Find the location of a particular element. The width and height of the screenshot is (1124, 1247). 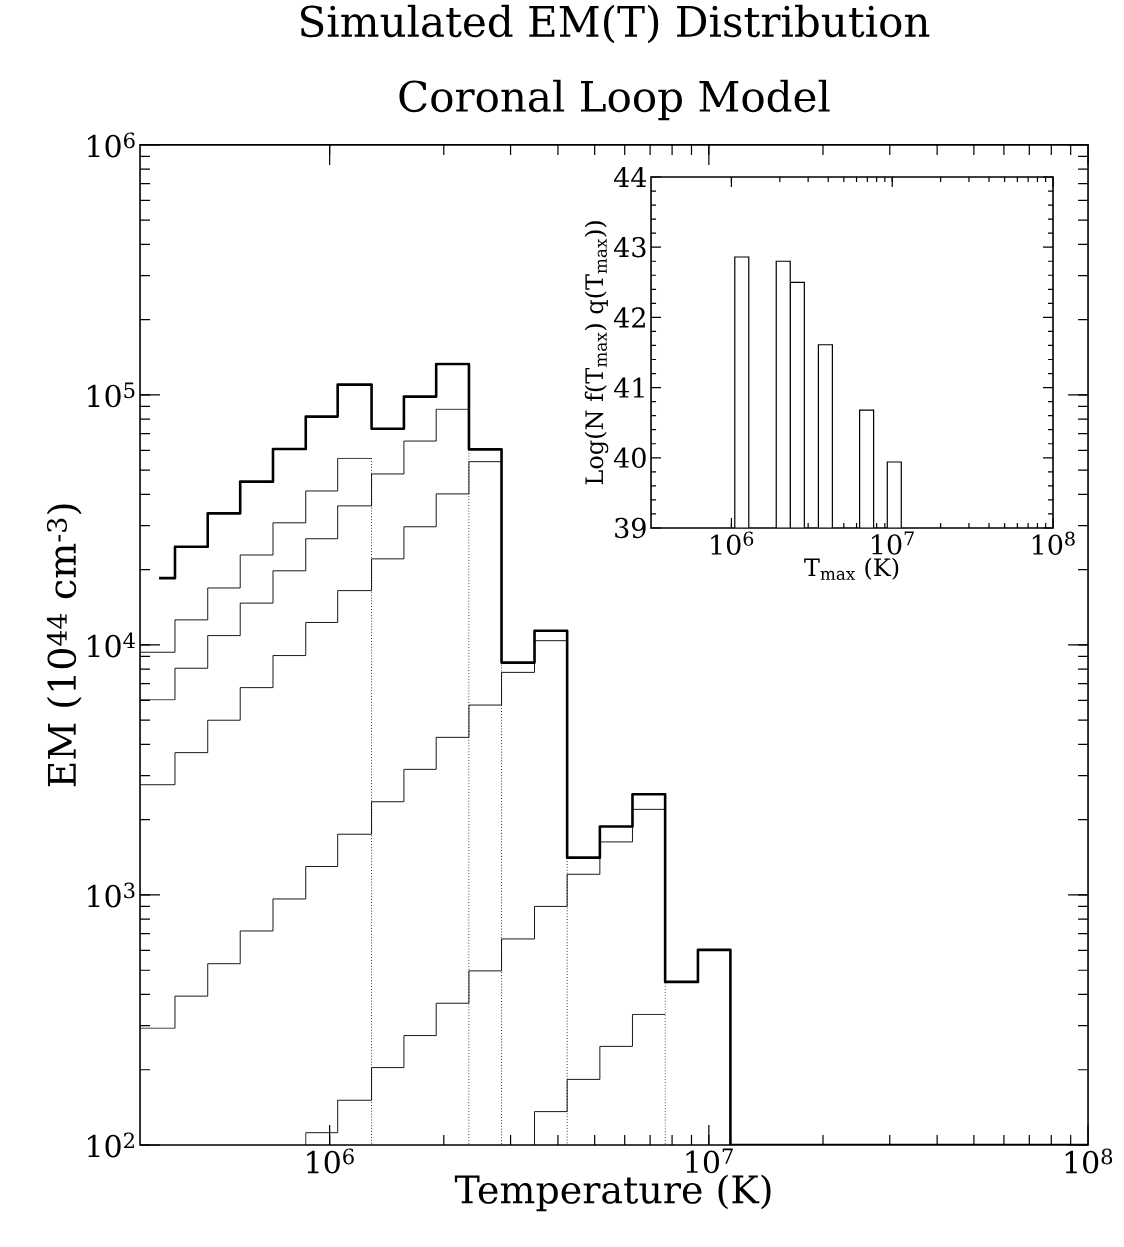

y-tick-label: 40 is located at coordinates (629, 457).